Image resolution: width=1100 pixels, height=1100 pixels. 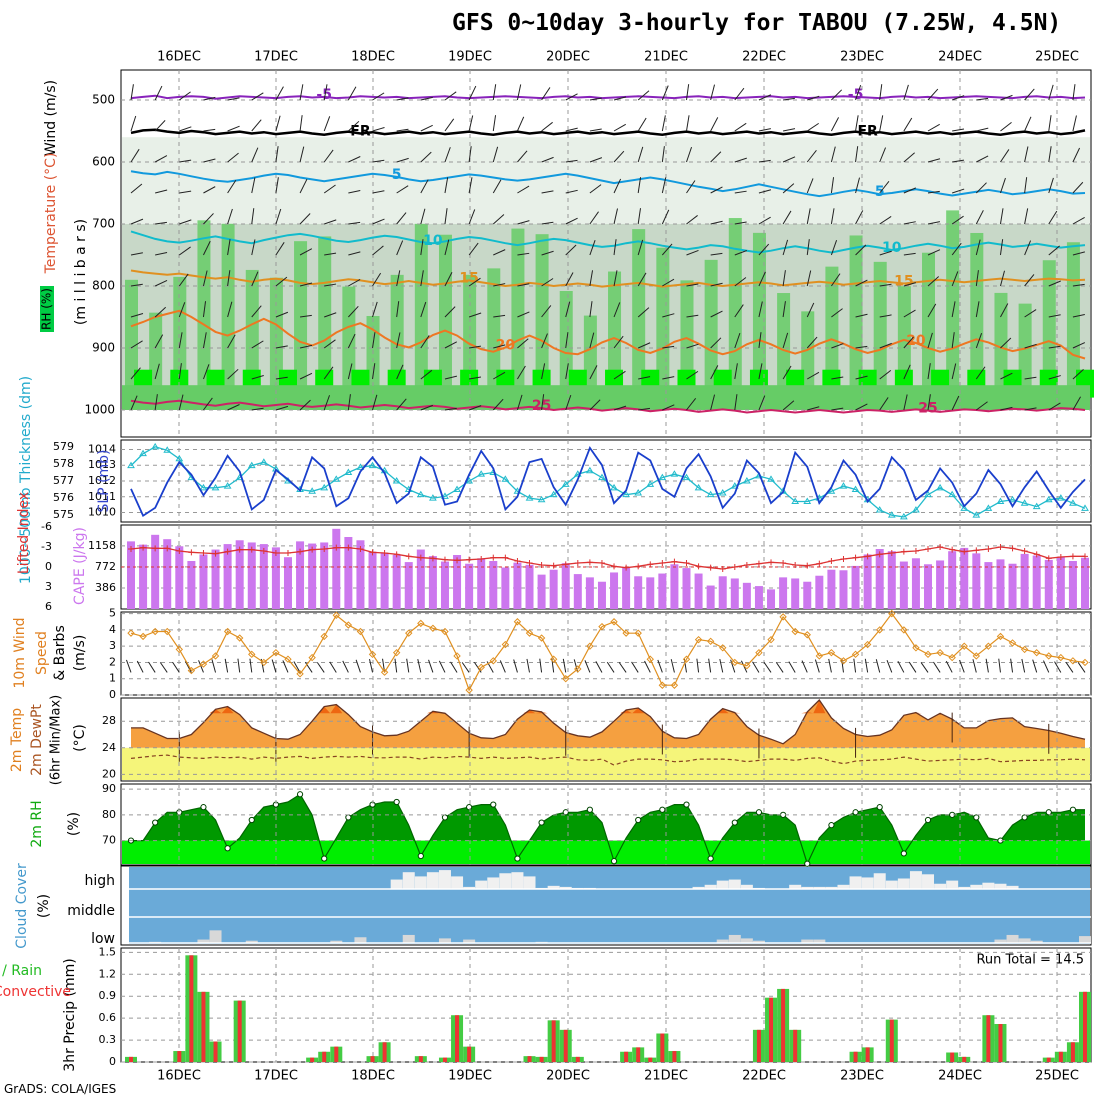 What do you see at coordinates (608, 334) in the screenshot?
I see `temperature-contour` at bounding box center [608, 334].